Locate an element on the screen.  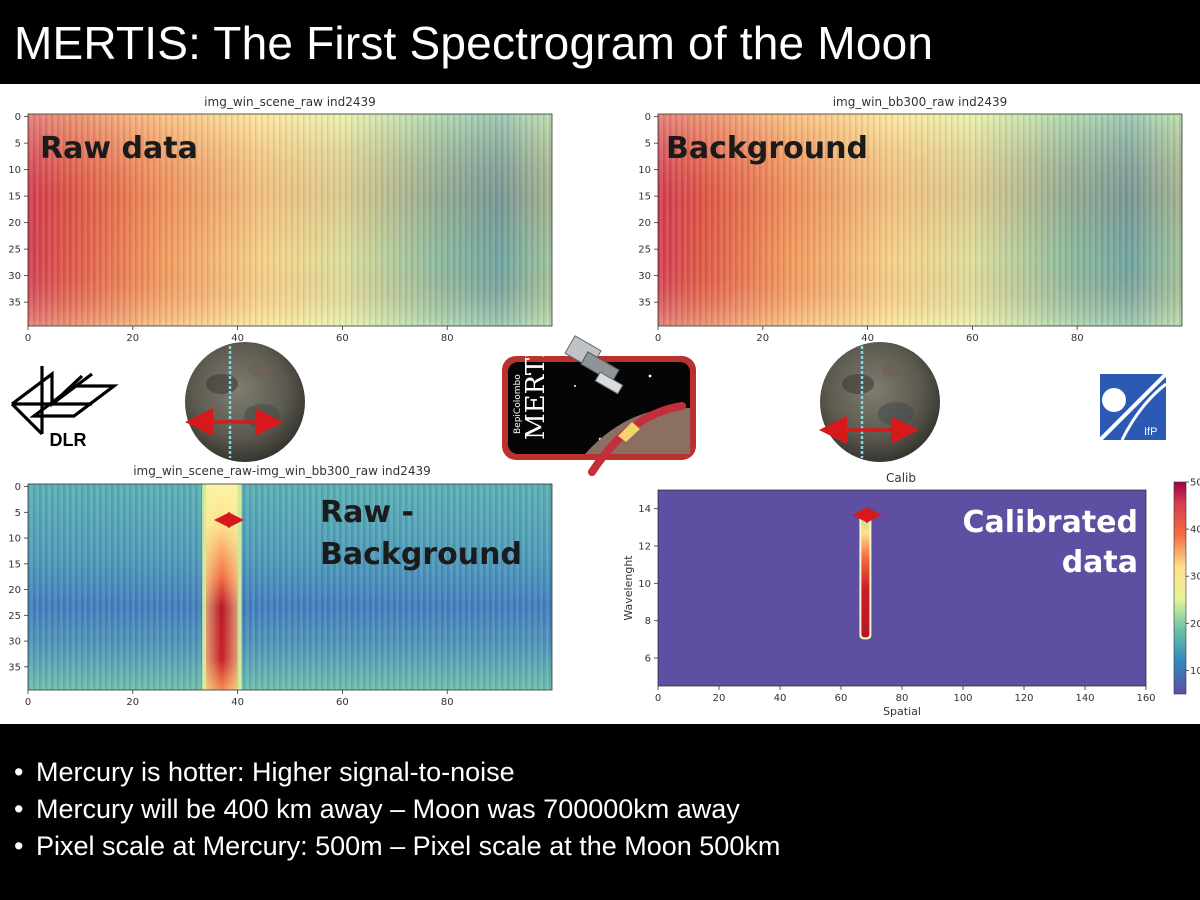
y-tick-label: 12 is located at coordinates (644, 547).